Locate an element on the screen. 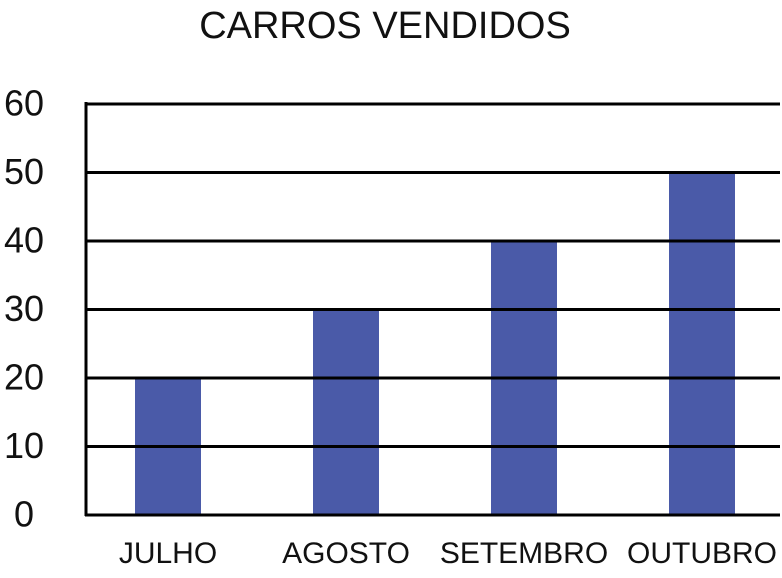  y-tick-label: 40 is located at coordinates (24, 240).